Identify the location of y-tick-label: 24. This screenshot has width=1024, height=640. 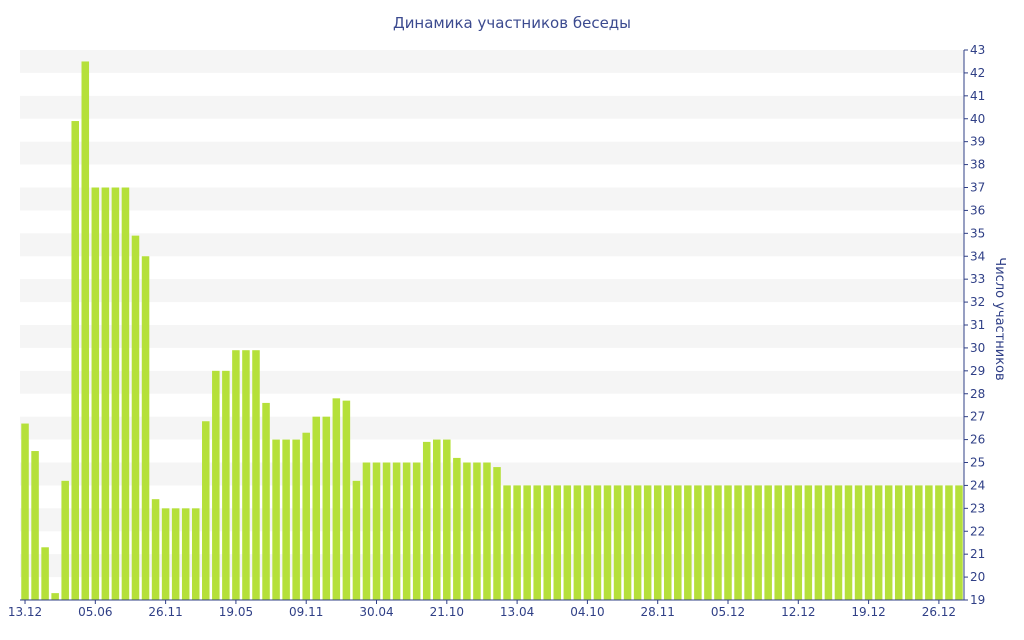
(977, 485).